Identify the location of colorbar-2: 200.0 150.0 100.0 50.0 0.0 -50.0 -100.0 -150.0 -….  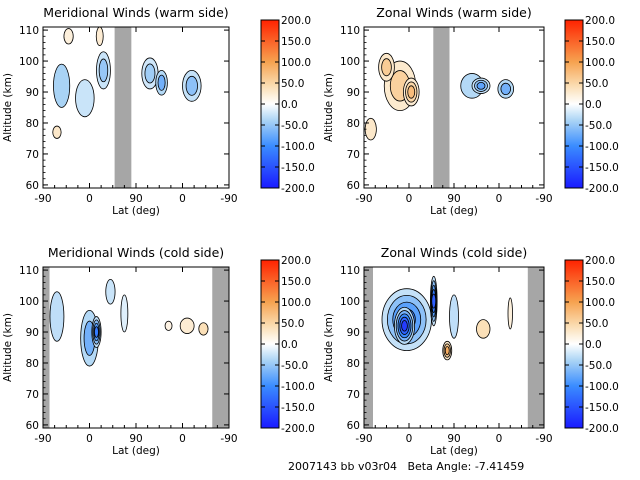
(591, 105).